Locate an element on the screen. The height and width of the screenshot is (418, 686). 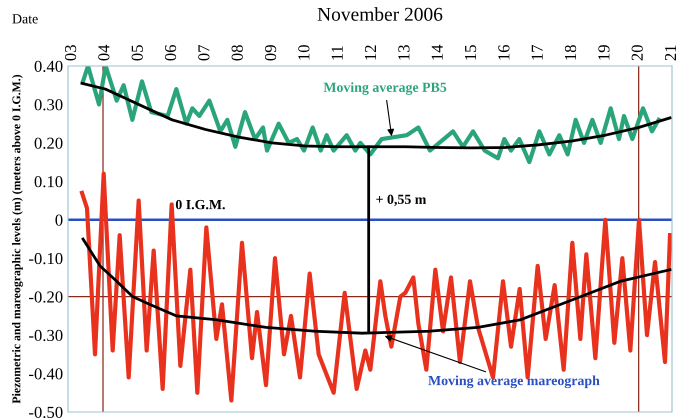
ref-line-label: 0 I.G.M. is located at coordinates (200, 205).